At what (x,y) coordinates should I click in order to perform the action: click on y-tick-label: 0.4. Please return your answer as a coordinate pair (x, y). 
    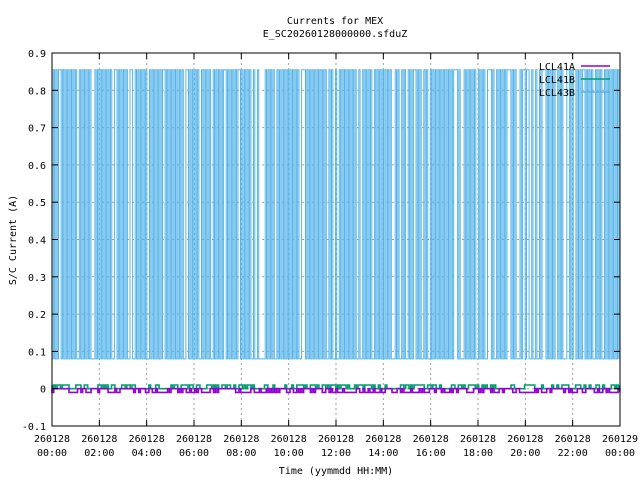
    Looking at the image, I should click on (37, 241).